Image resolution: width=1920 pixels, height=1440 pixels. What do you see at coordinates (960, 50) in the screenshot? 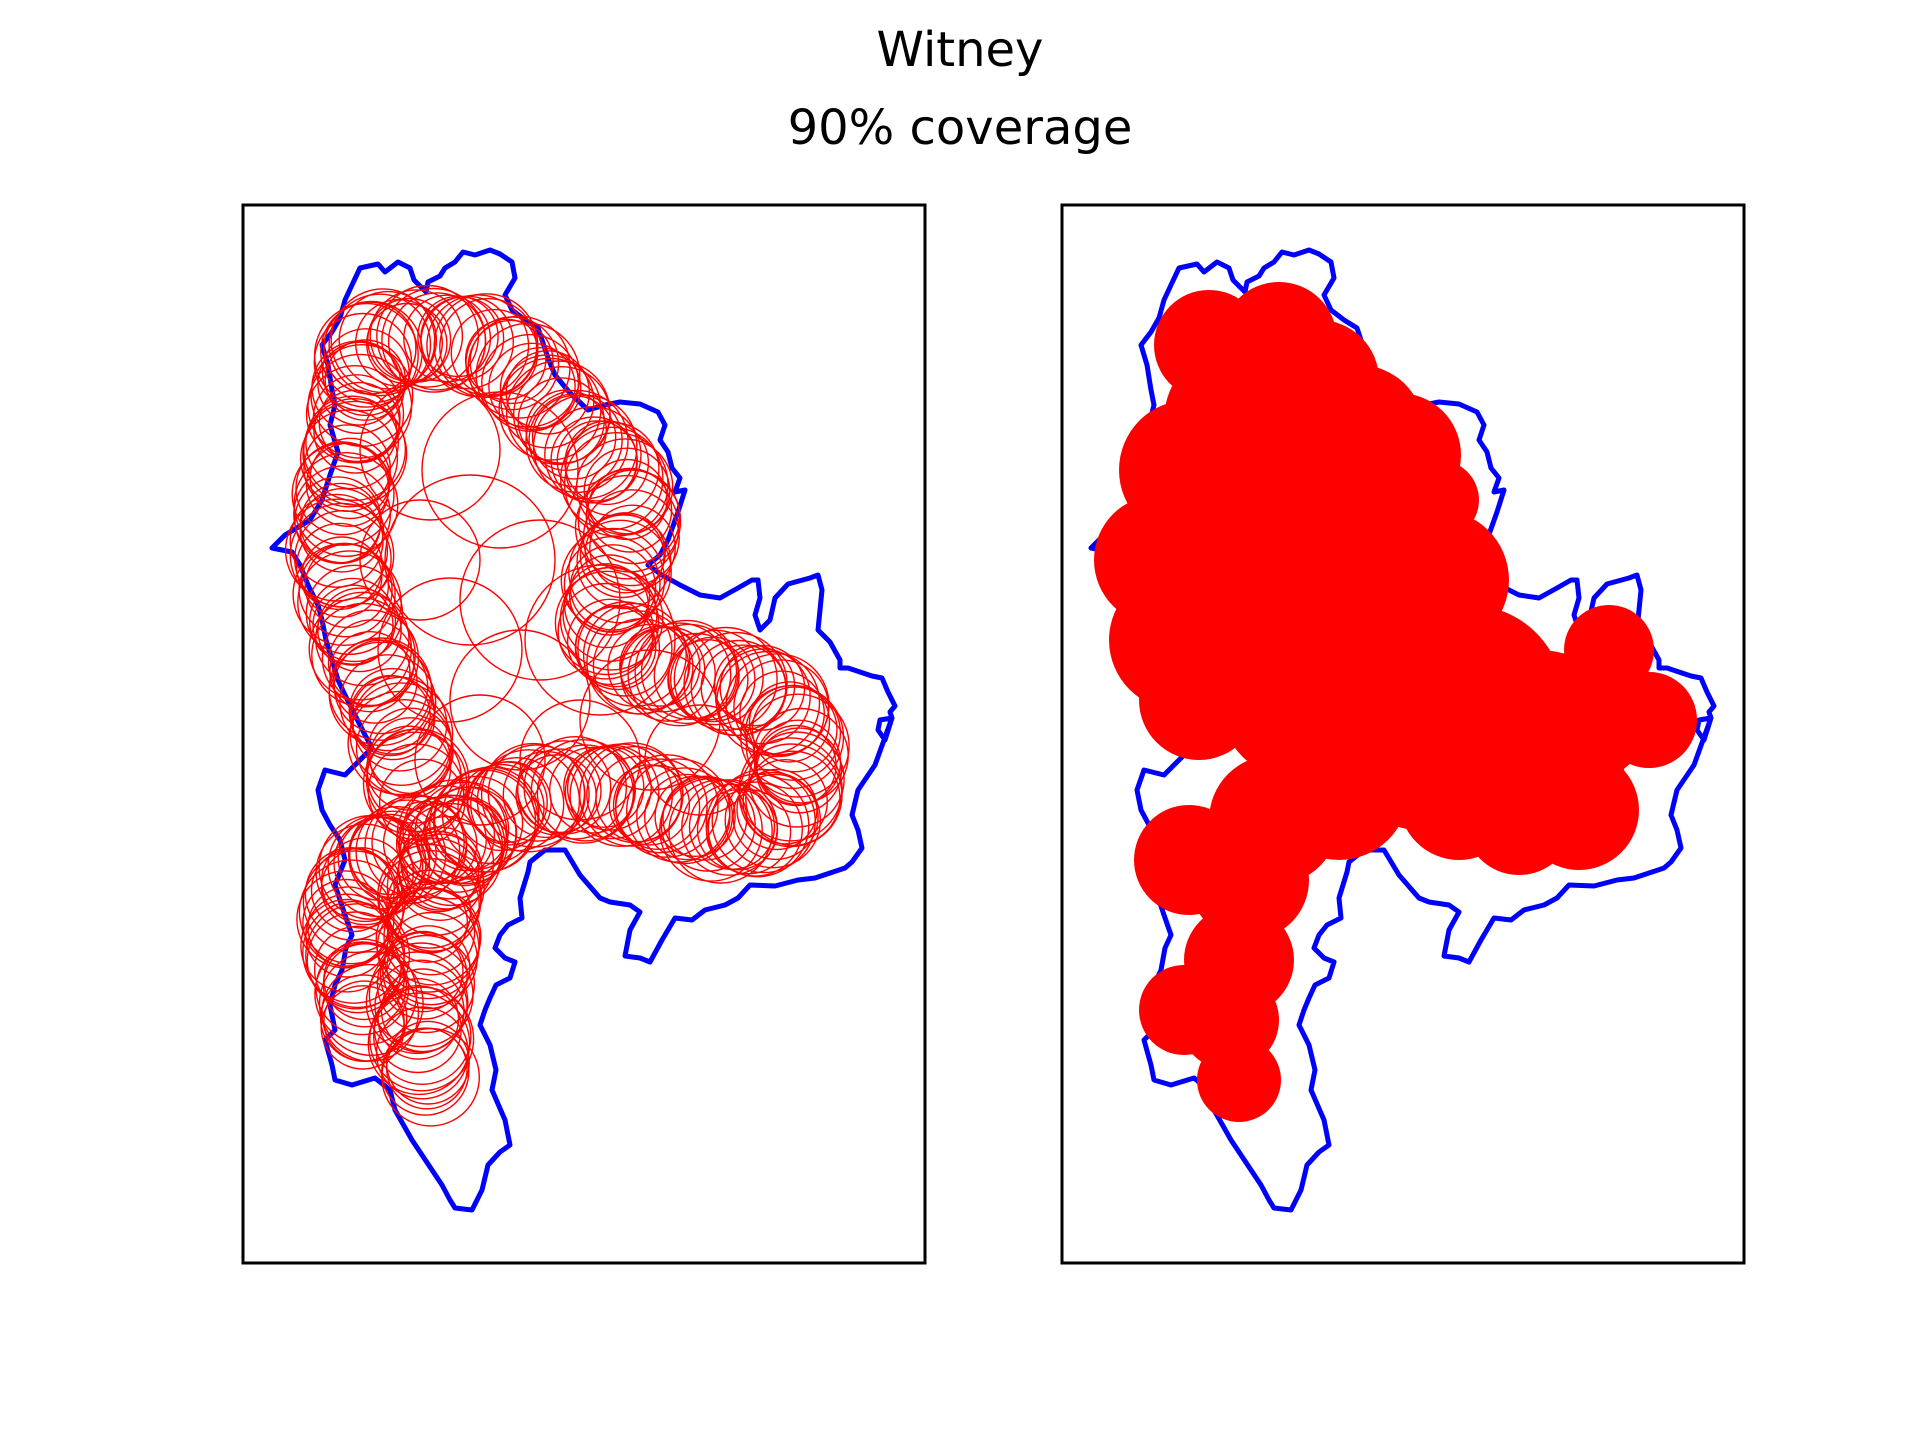
I see `figure-title: Witney` at bounding box center [960, 50].